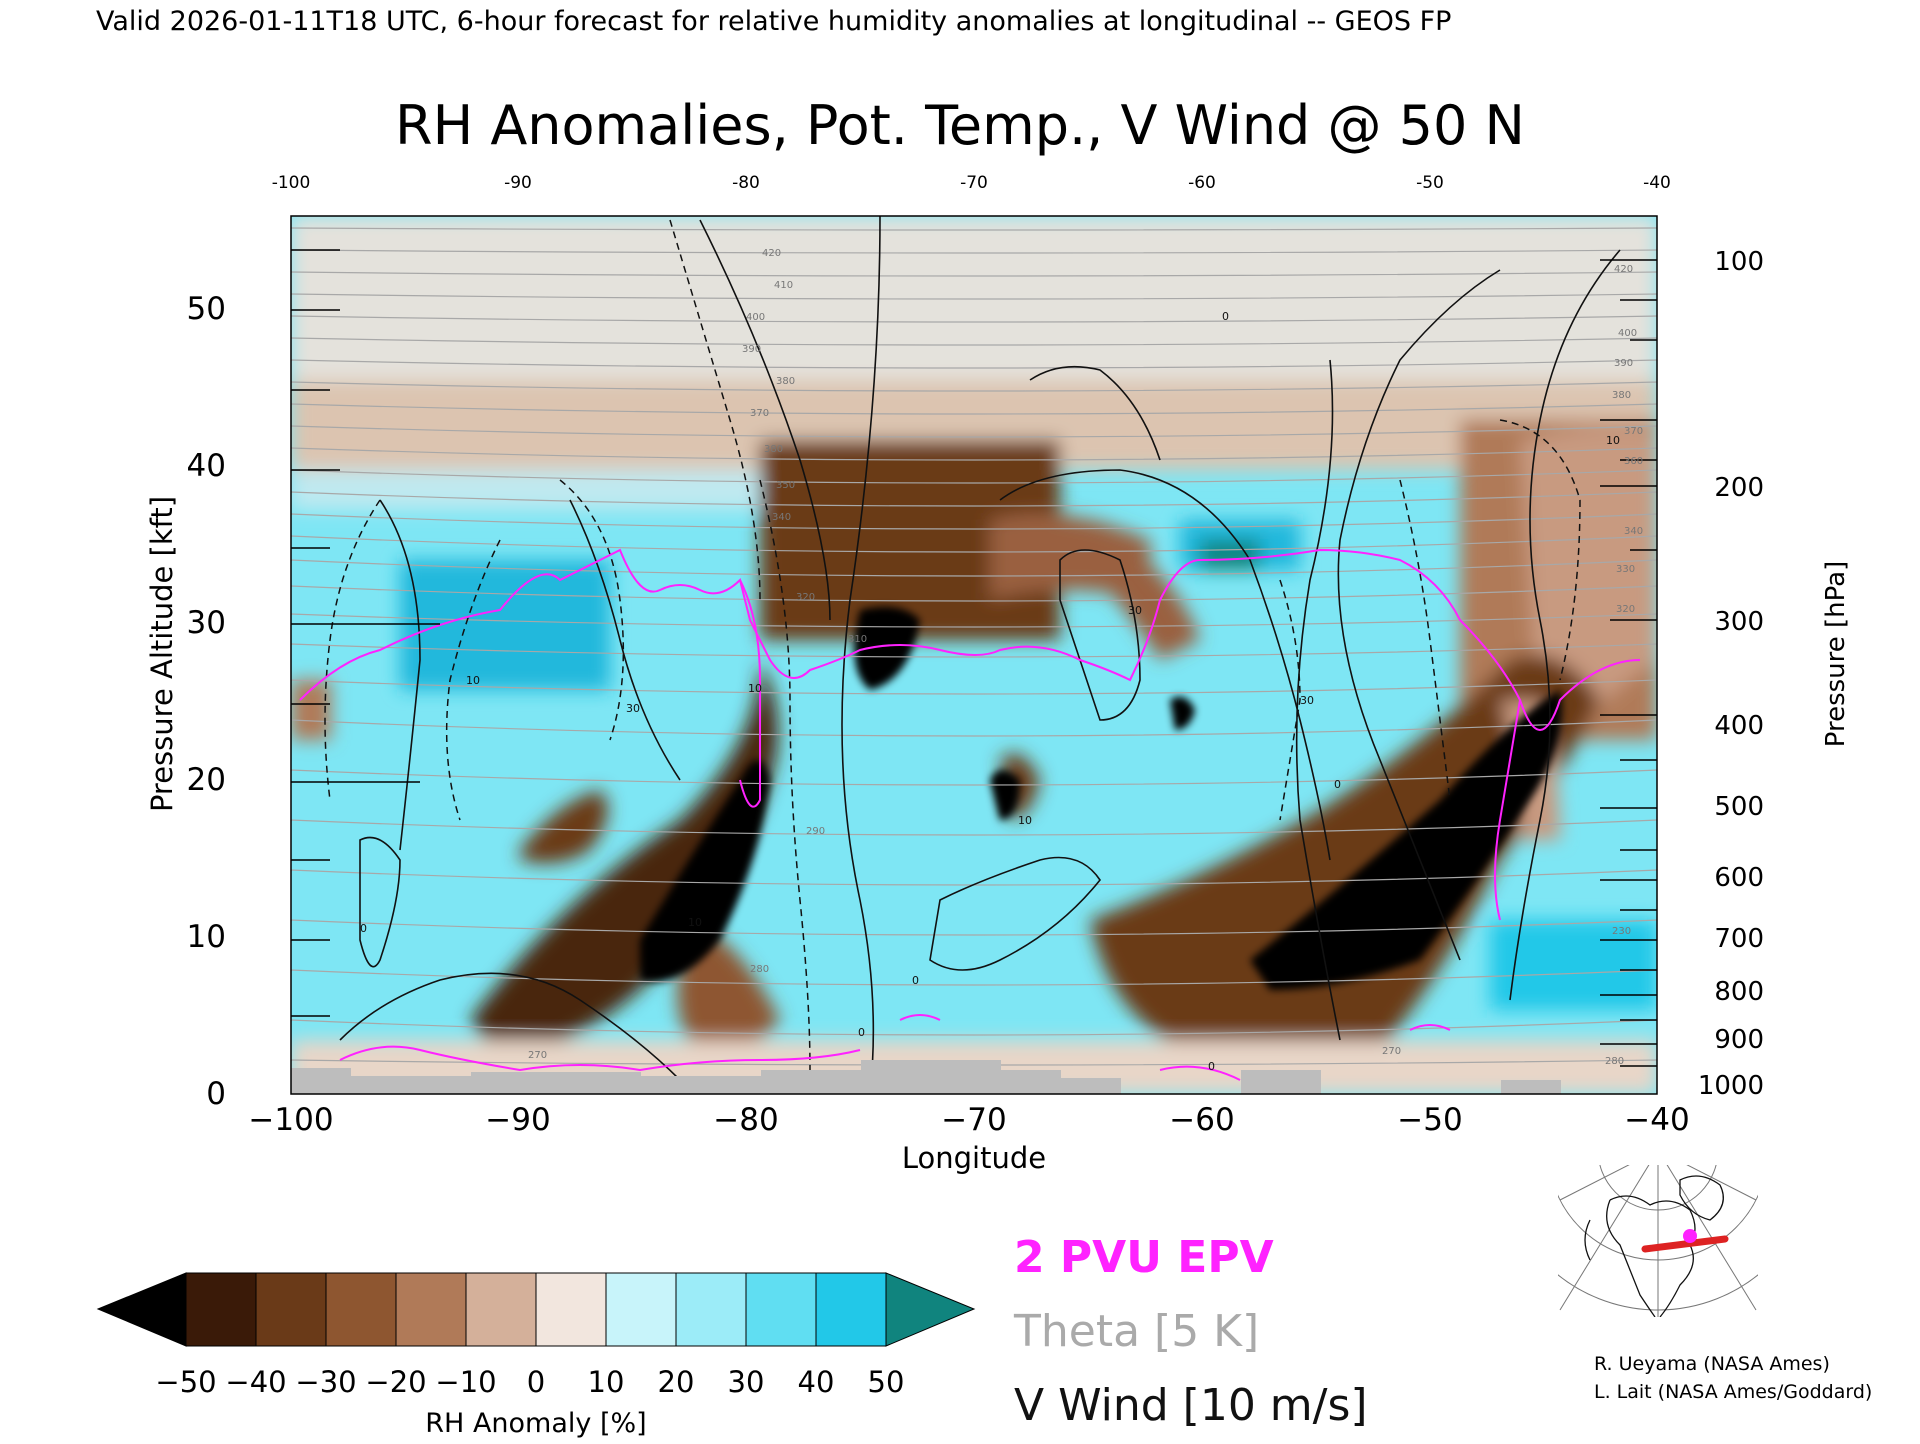  What do you see at coordinates (206, 780) in the screenshot?
I see `y-tick-label: 20` at bounding box center [206, 780].